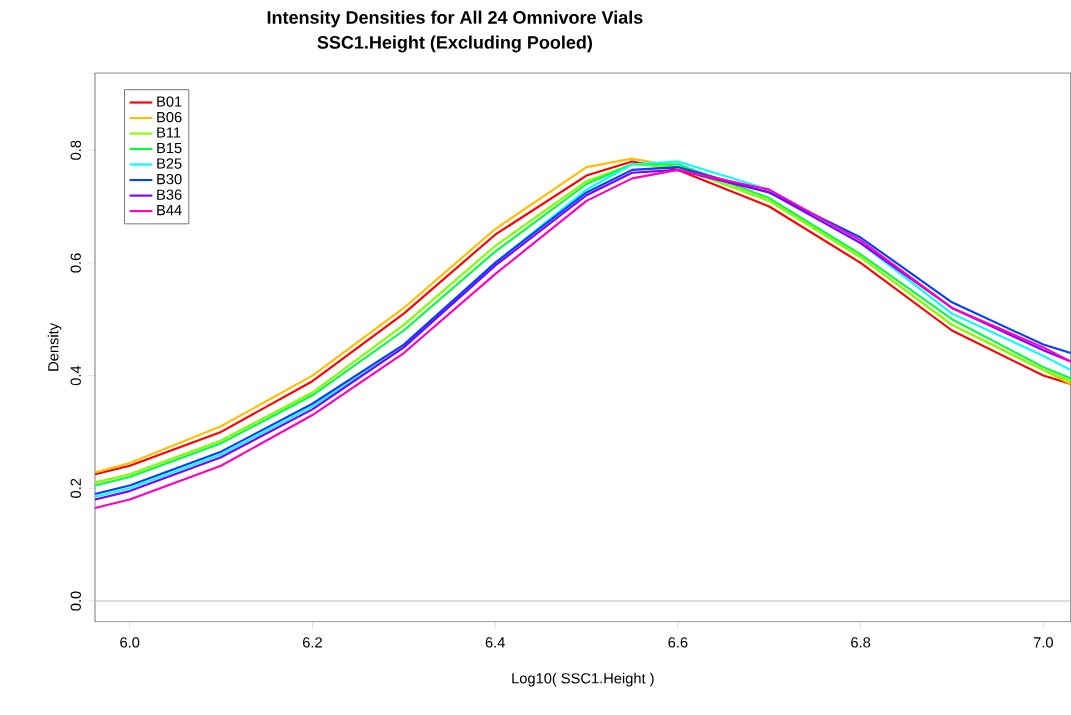  Describe the element at coordinates (169, 148) in the screenshot. I see `legend-label: B15` at that location.